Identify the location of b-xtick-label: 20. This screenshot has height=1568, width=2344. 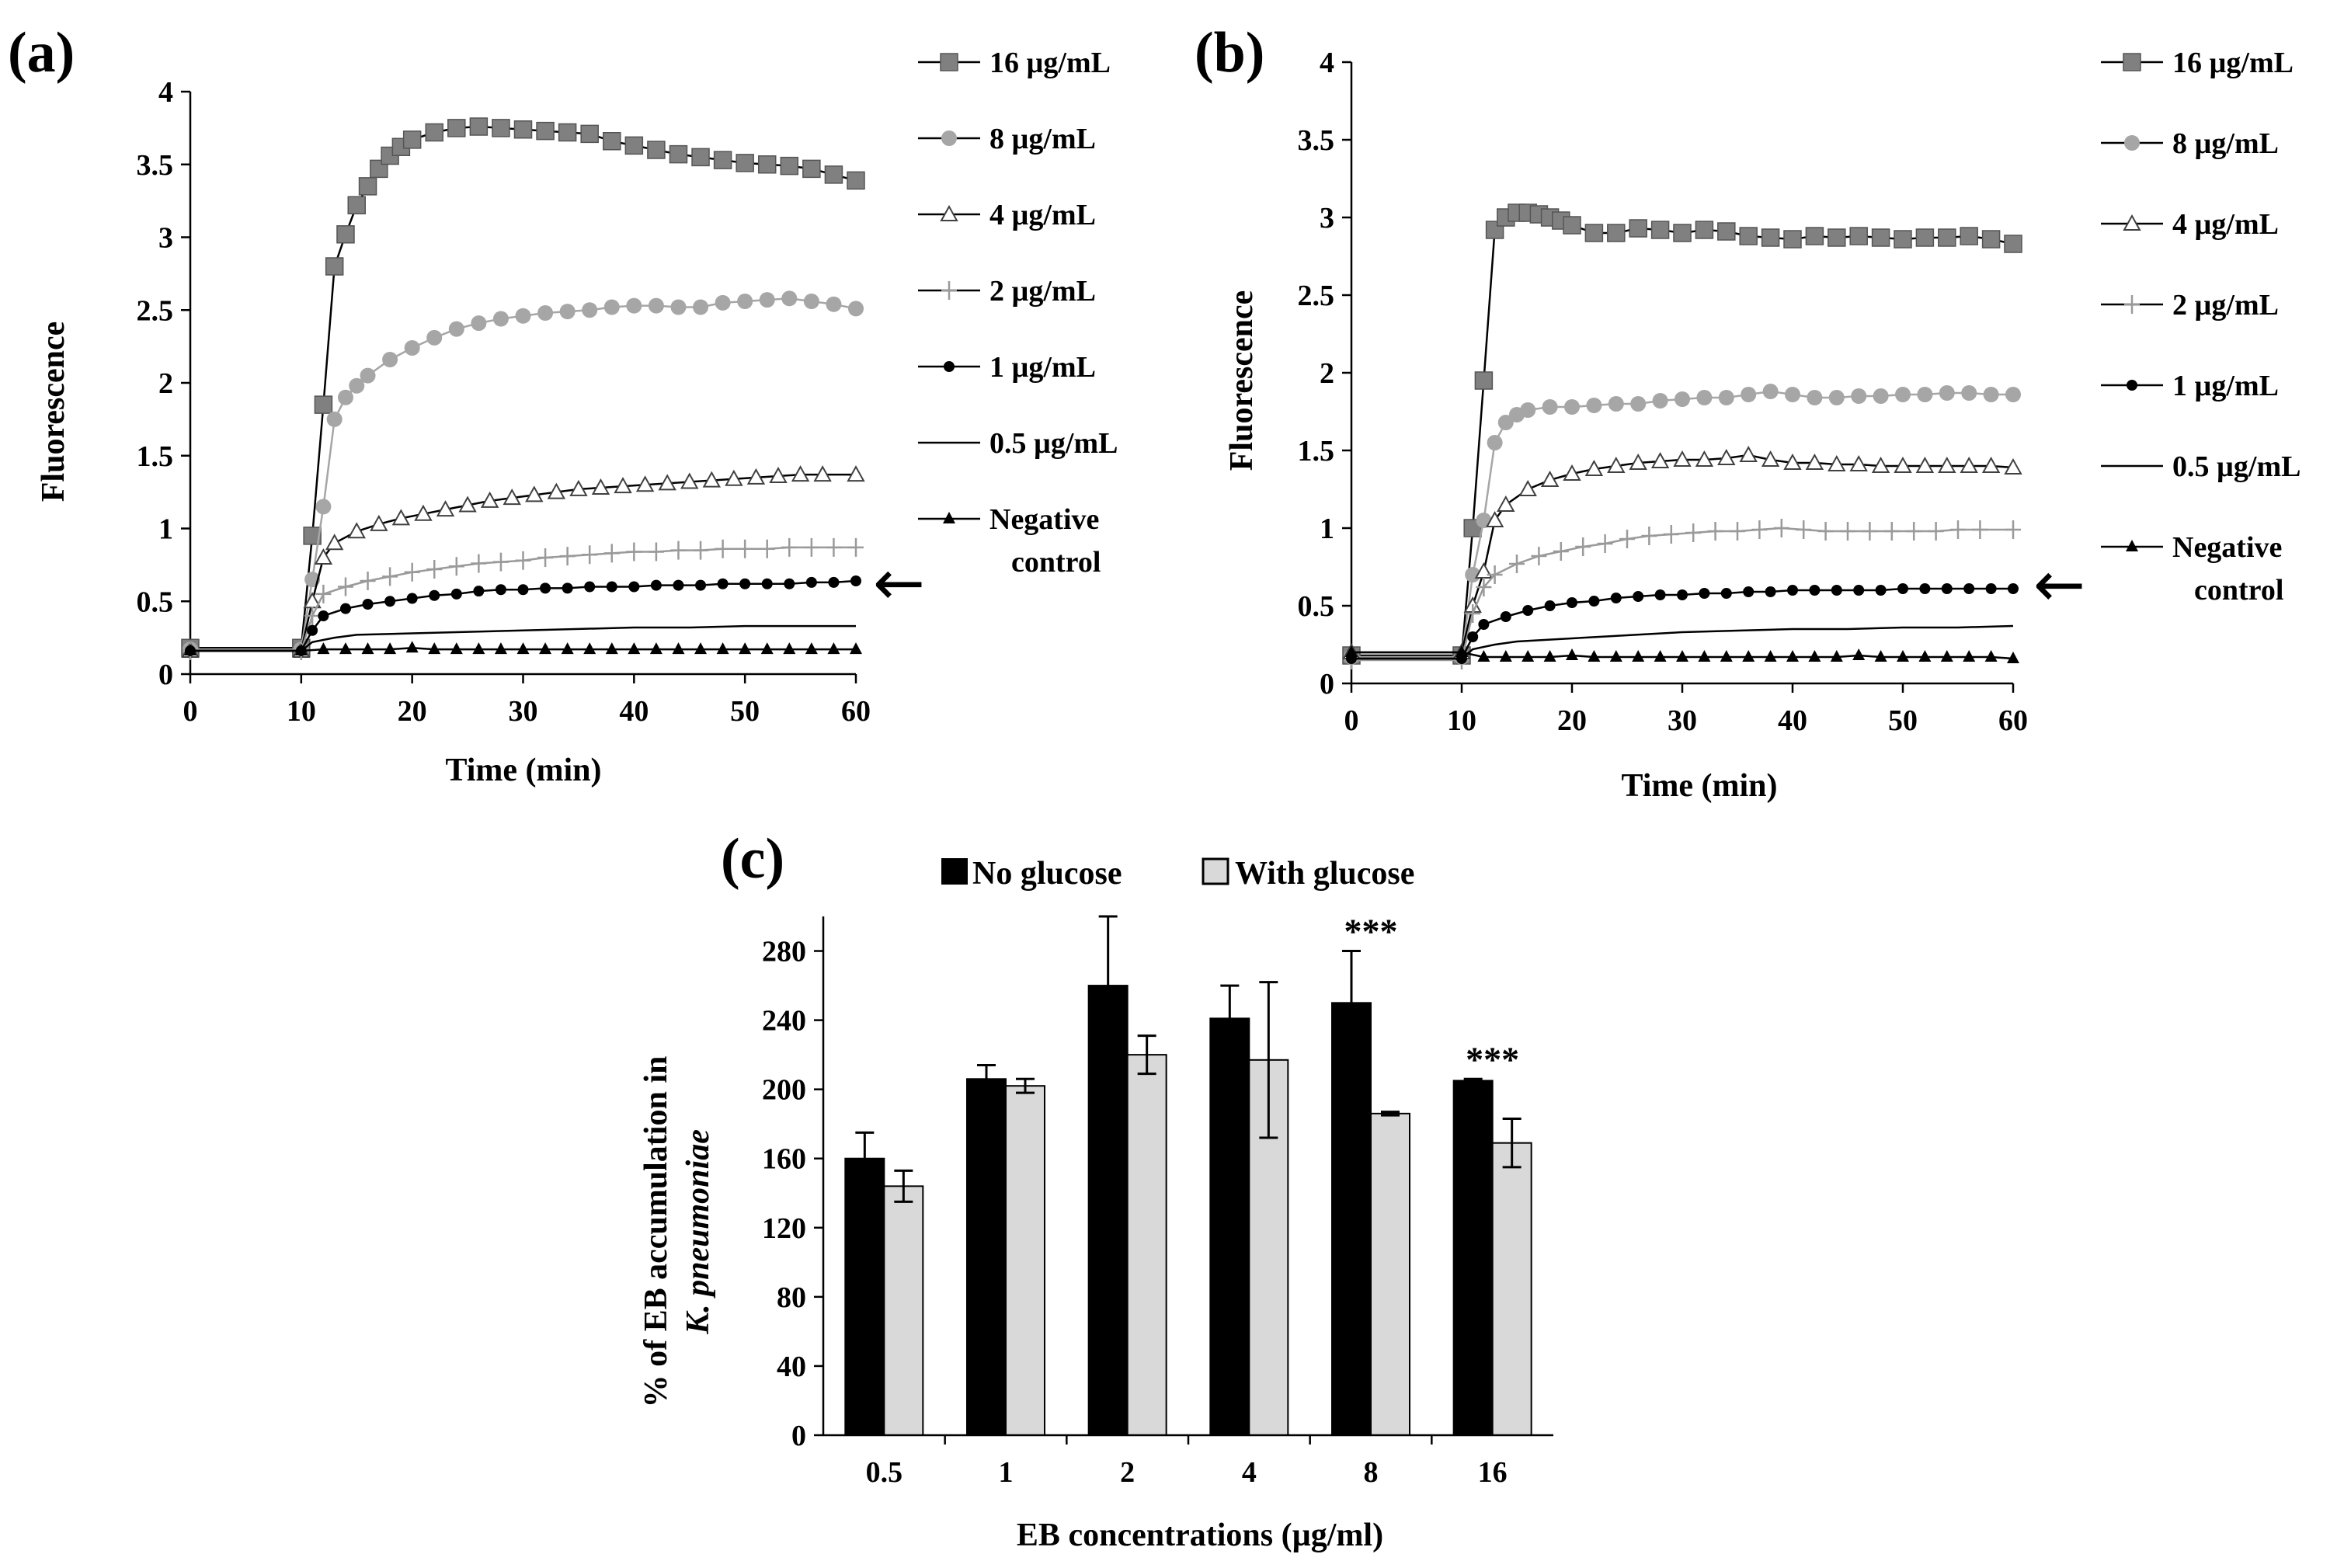
(1572, 721).